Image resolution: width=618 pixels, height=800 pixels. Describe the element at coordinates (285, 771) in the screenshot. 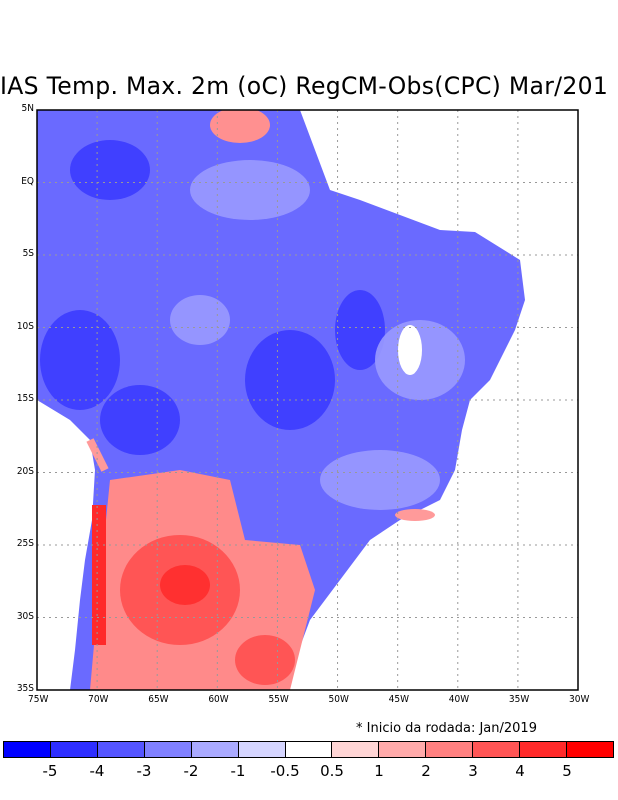

I see `colorbar-label: -0.5` at that location.